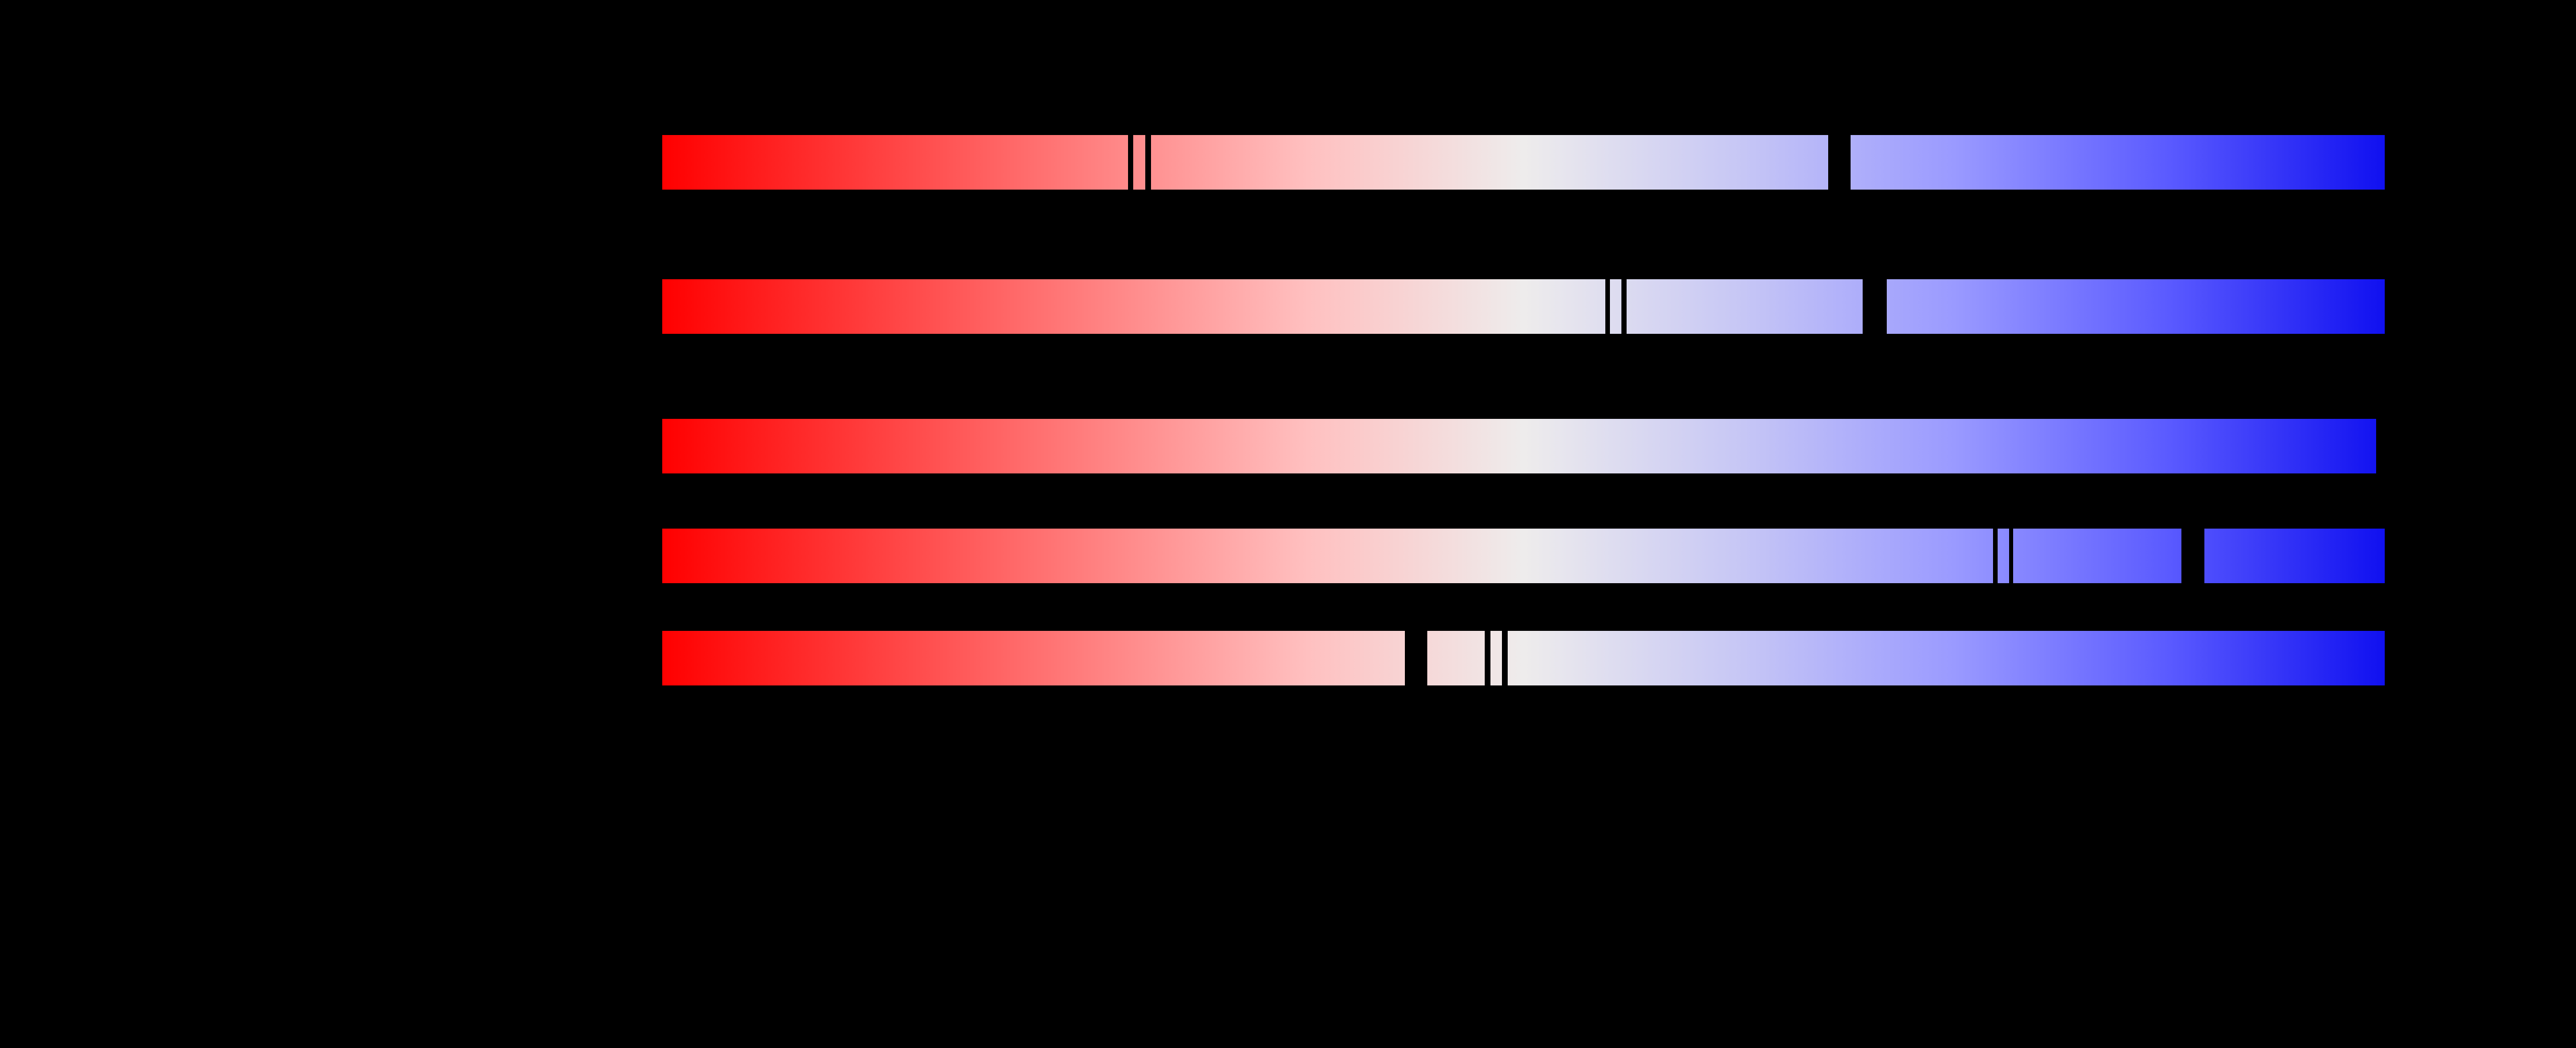  Describe the element at coordinates (2003, 556) in the screenshot. I see `gradient-segment-r4-s2` at that location.